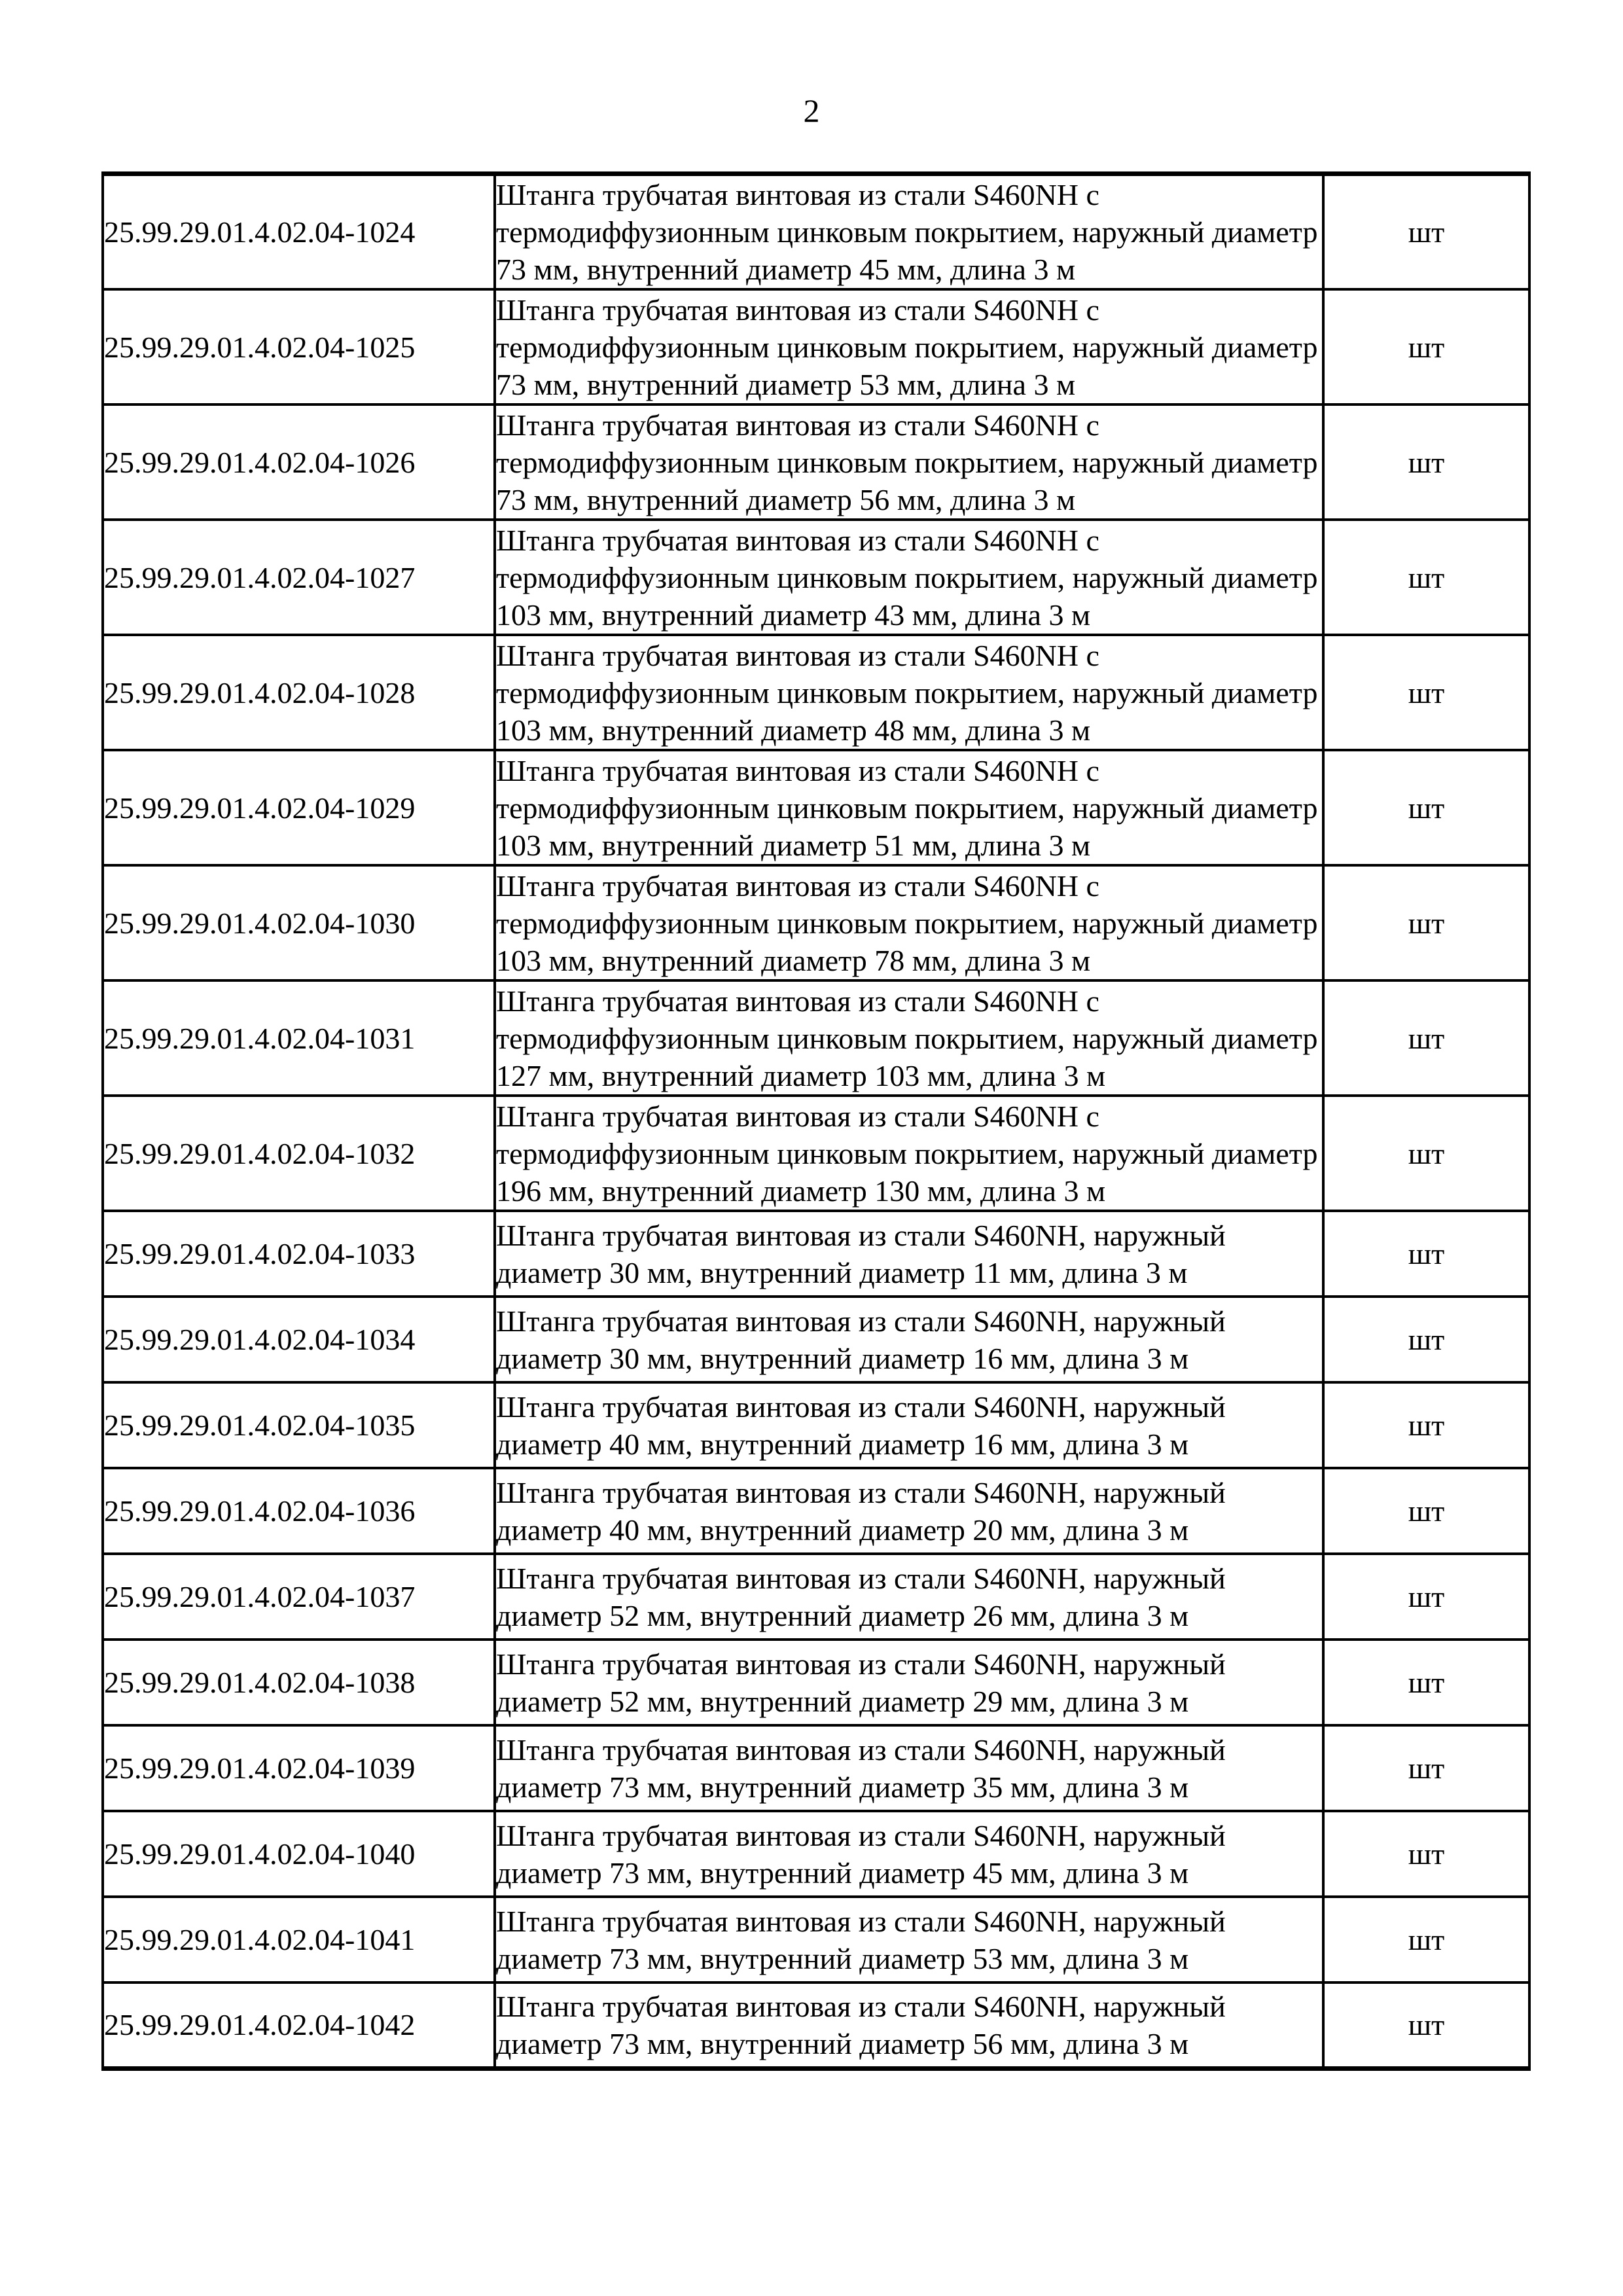 Image resolution: width=1623 pixels, height=2296 pixels. What do you see at coordinates (298, 1596) in the screenshot?
I see `code-cell: 25.99.29.01.4.02.04-1037` at bounding box center [298, 1596].